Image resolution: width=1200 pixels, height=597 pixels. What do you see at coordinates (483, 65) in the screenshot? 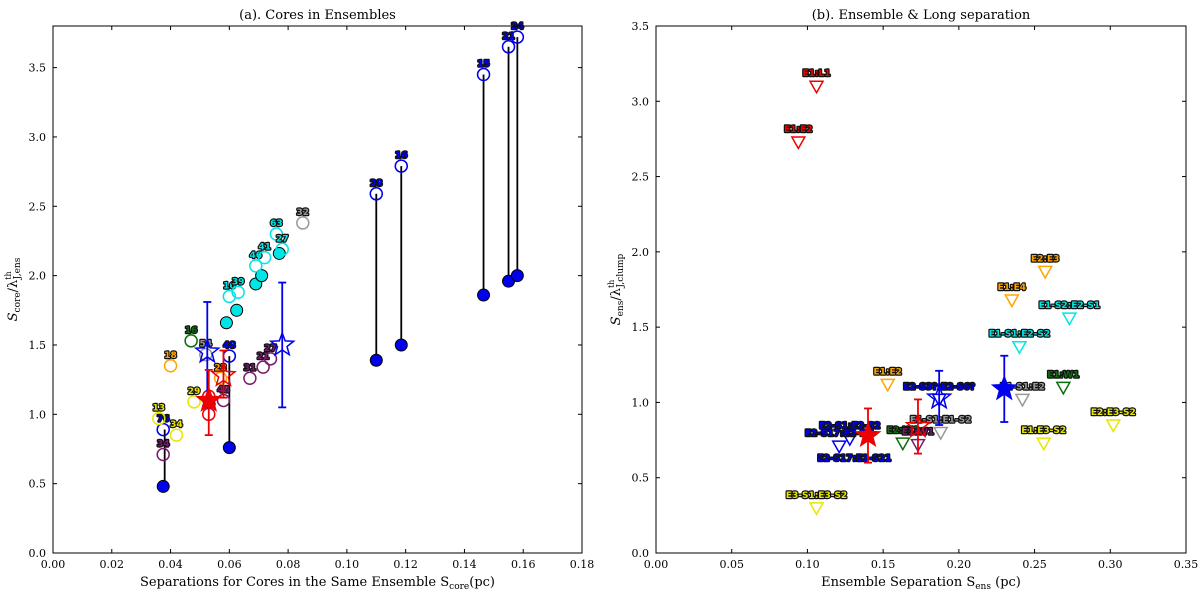
I see `point-label: 15` at bounding box center [483, 65].